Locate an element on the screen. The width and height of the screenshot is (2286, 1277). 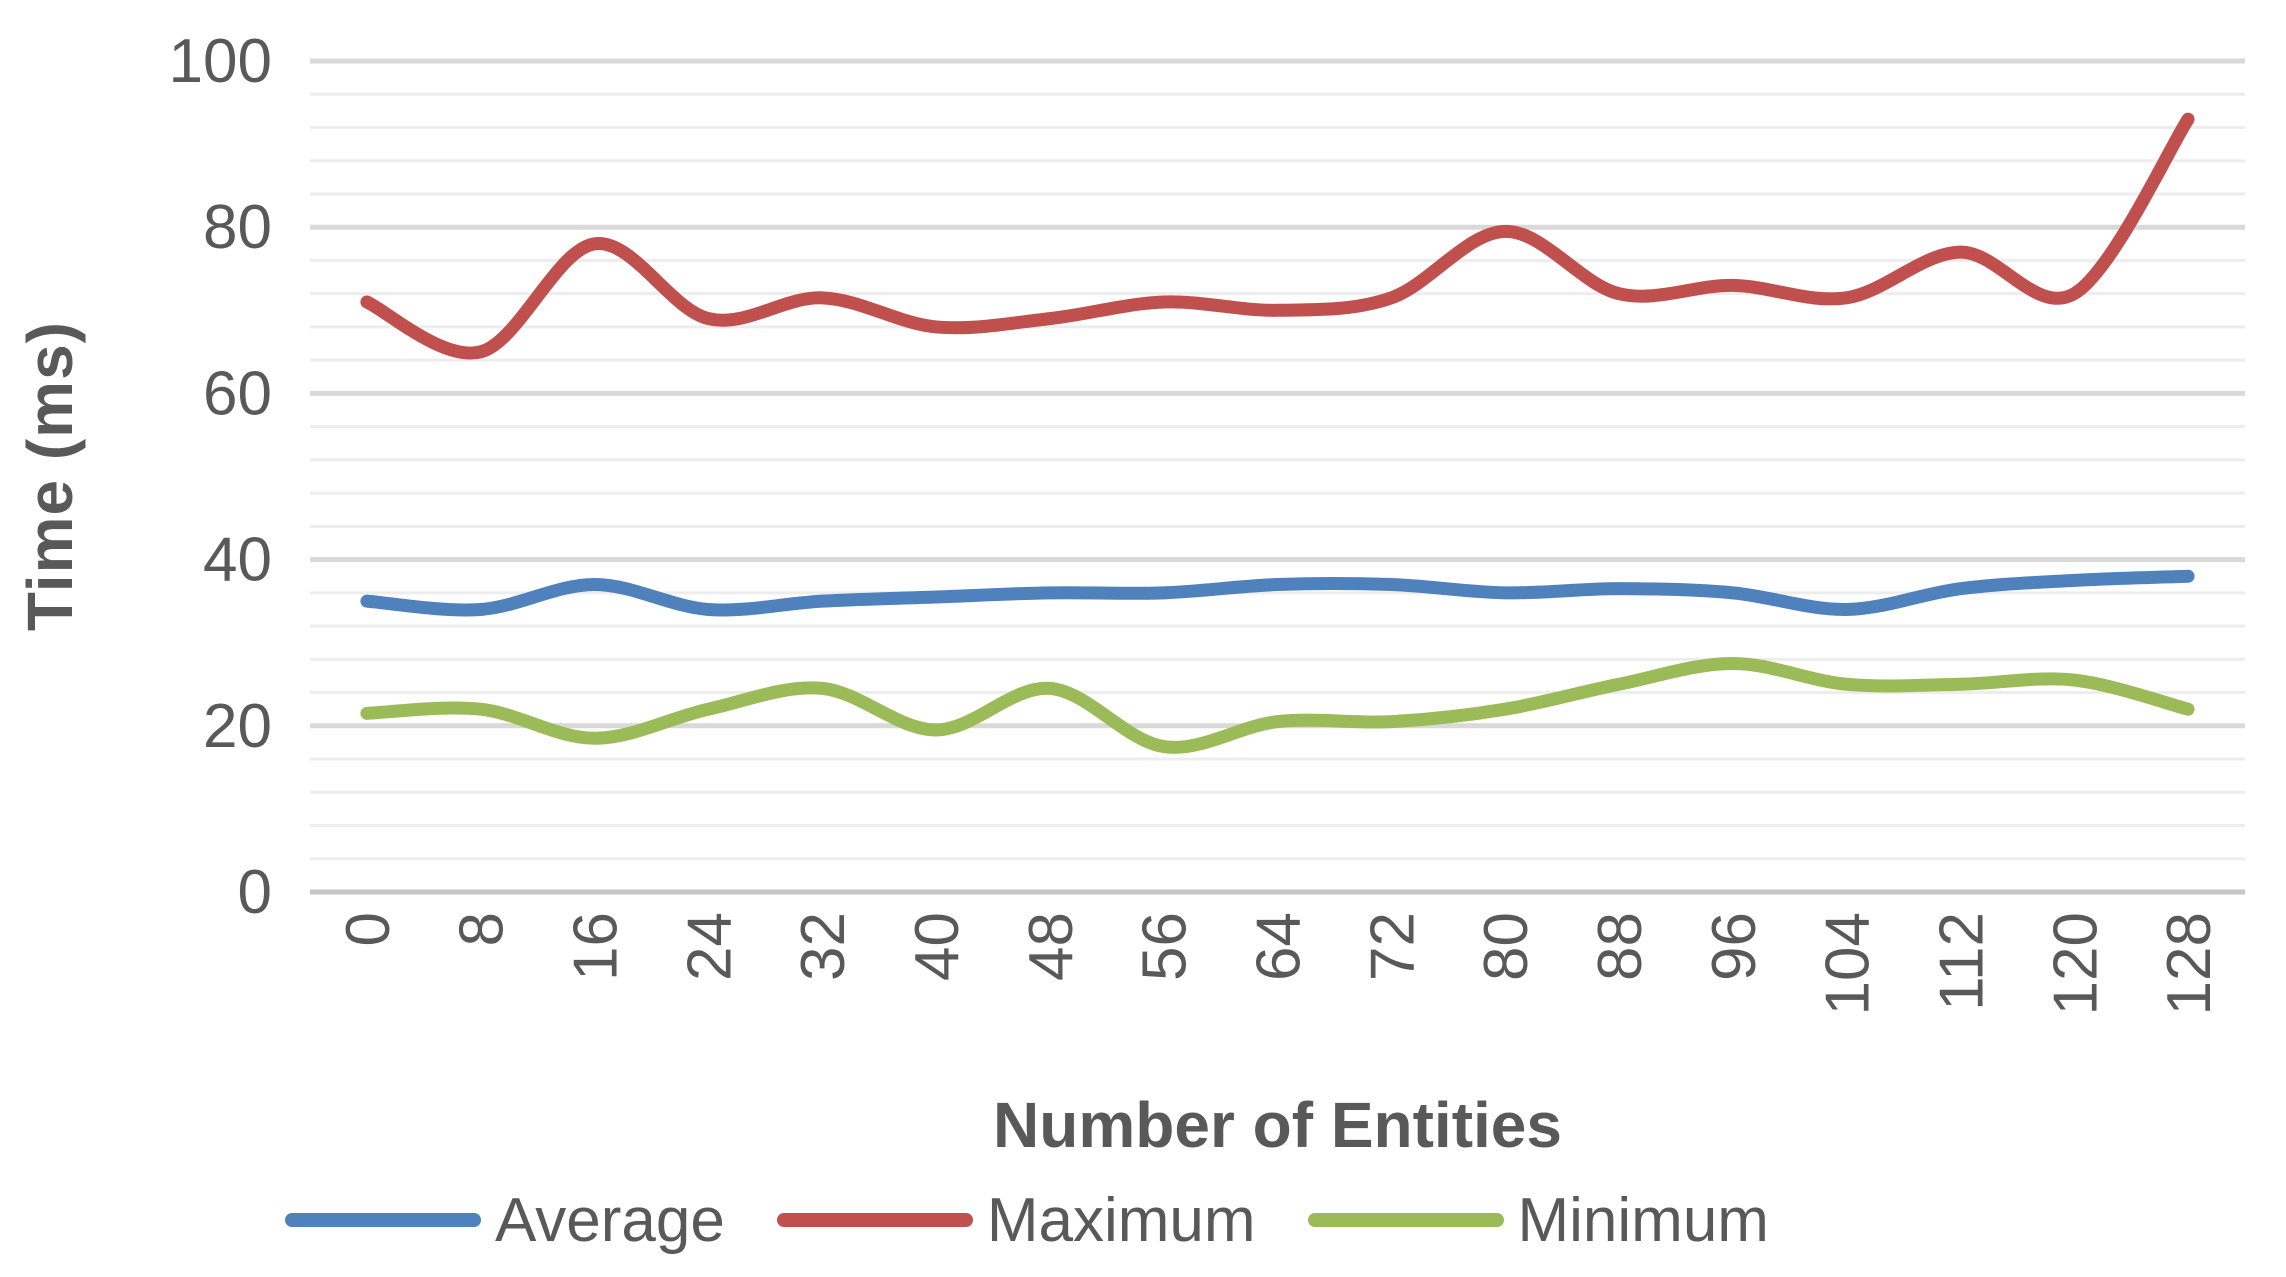
legend-label-average: Average is located at coordinates (610, 1220).